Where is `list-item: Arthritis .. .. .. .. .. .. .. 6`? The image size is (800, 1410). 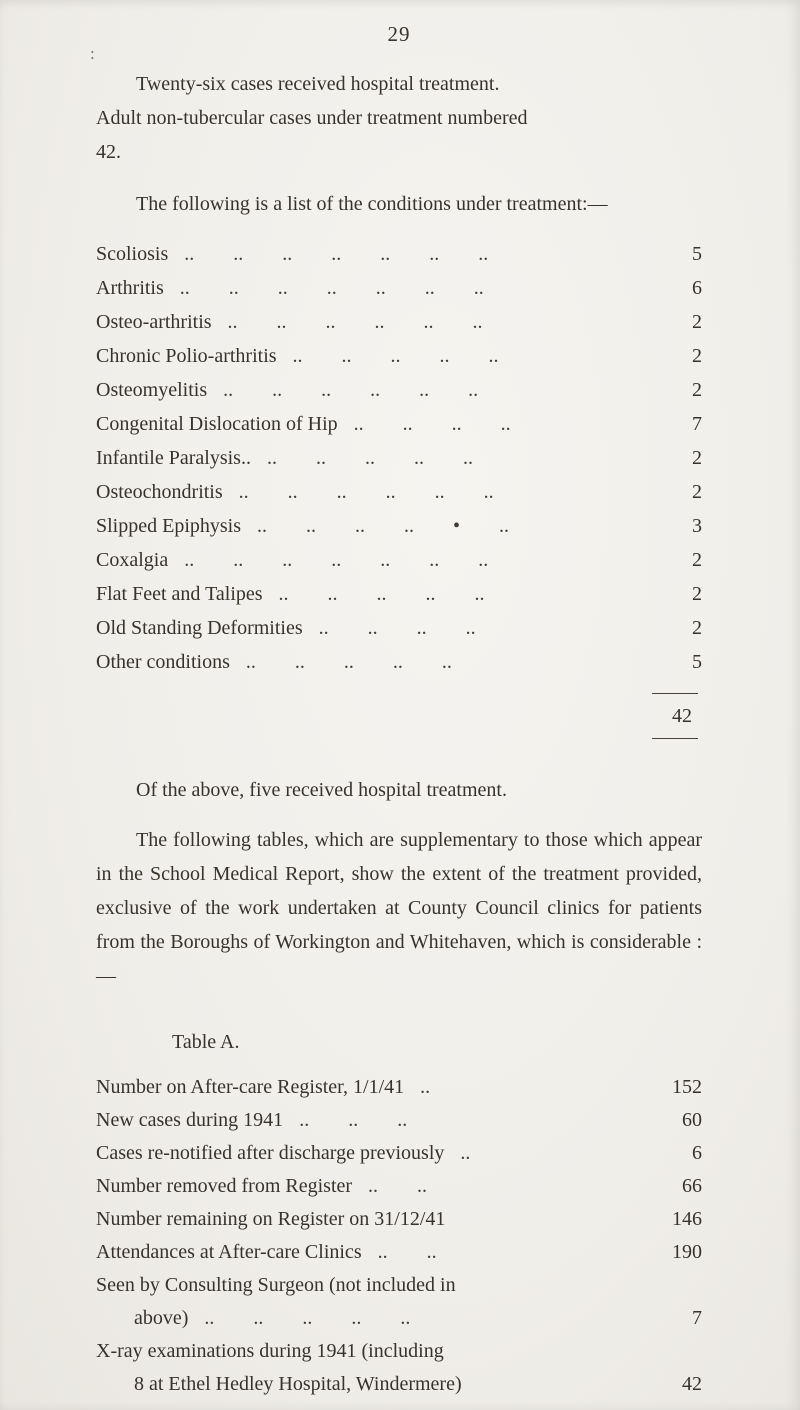 list-item: Arthritis .. .. .. .. .. .. .. 6 is located at coordinates (399, 288).